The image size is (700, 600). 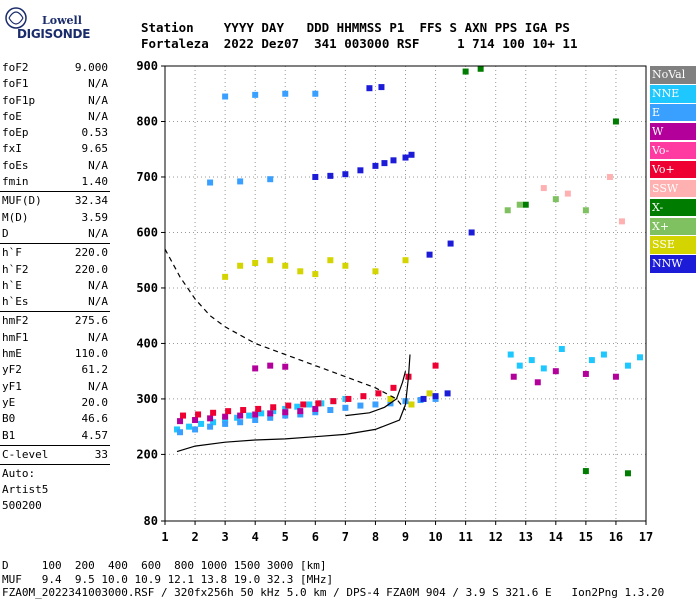 What do you see at coordinates (55, 218) in the screenshot?
I see `parameter-row: M(D) 3.59` at bounding box center [55, 218].